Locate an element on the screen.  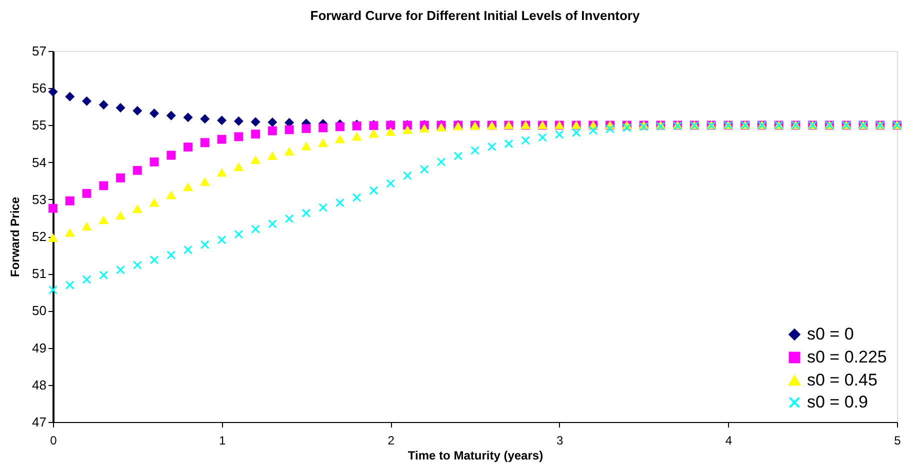
y-tick-label: 47 is located at coordinates (39, 422).